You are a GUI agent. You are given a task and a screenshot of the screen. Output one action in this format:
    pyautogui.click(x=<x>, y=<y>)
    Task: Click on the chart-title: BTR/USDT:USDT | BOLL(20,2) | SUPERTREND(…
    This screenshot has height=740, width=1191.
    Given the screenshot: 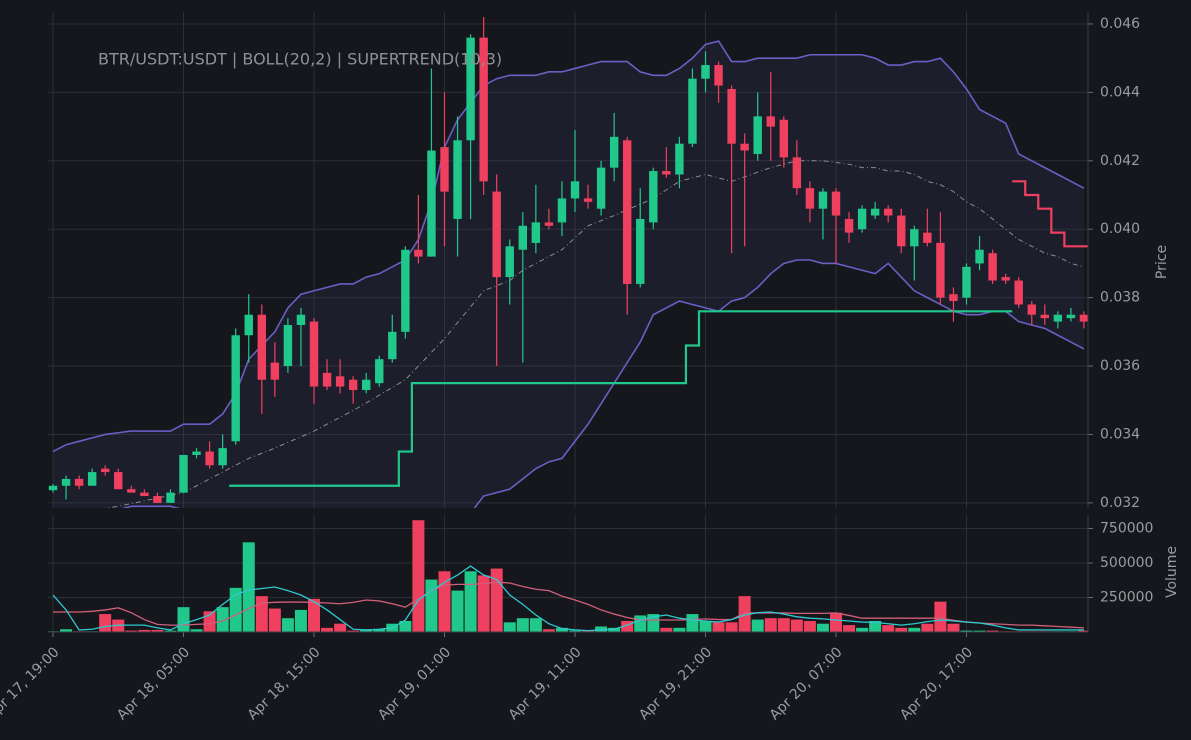 What is the action you would take?
    pyautogui.click(x=300, y=59)
    